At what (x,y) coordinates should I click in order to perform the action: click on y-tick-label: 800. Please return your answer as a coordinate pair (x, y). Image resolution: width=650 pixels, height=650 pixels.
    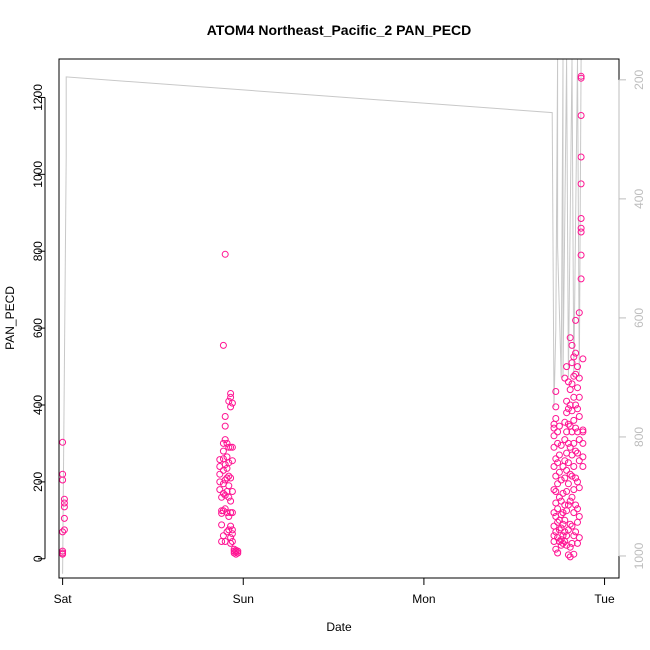
    Looking at the image, I should click on (38, 251).